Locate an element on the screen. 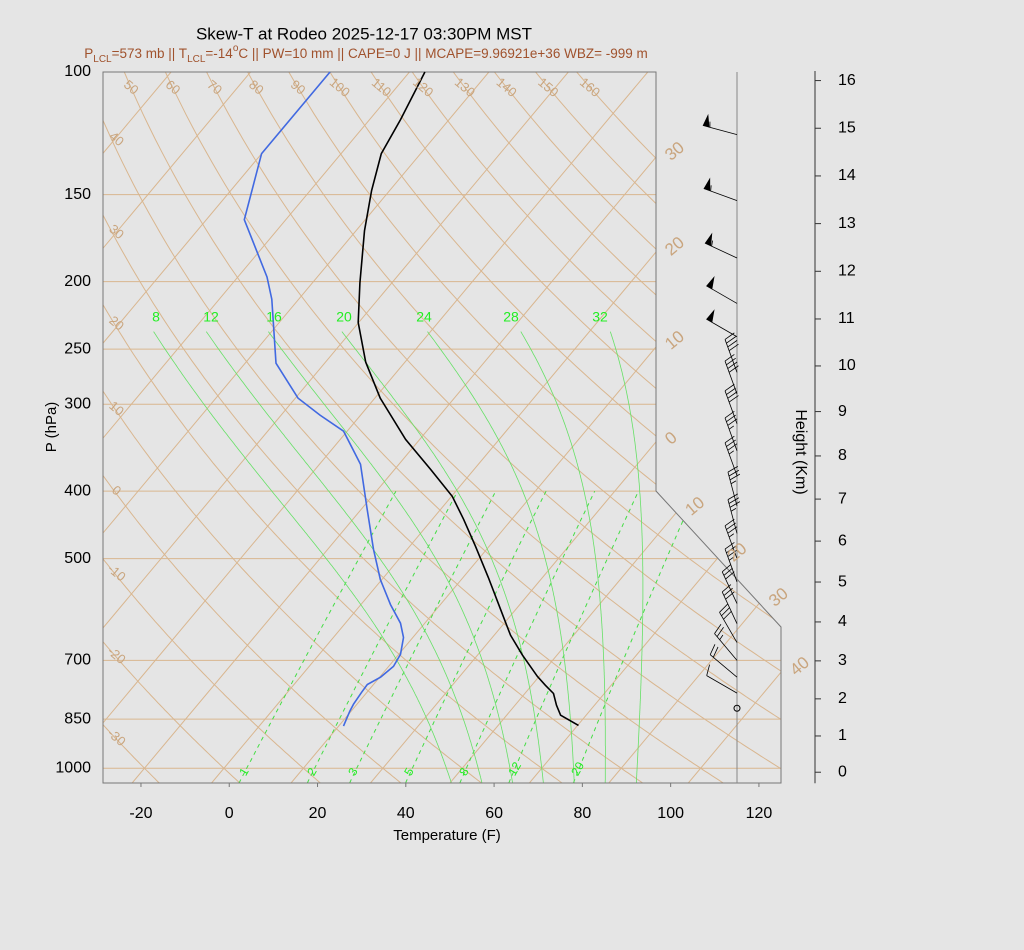  wind-calm is located at coordinates (737, 708).